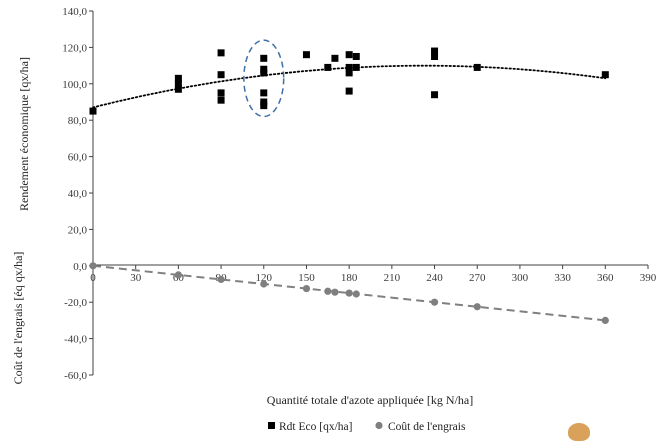 The width and height of the screenshot is (656, 441). What do you see at coordinates (78, 230) in the screenshot?
I see `y-tick-label: 20,0` at bounding box center [78, 230].